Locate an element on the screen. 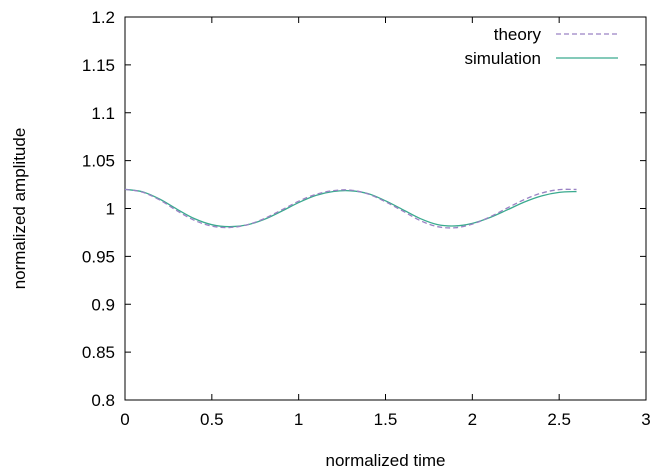 This screenshot has width=656, height=472. x-tick-label: 2.5 is located at coordinates (559, 419).